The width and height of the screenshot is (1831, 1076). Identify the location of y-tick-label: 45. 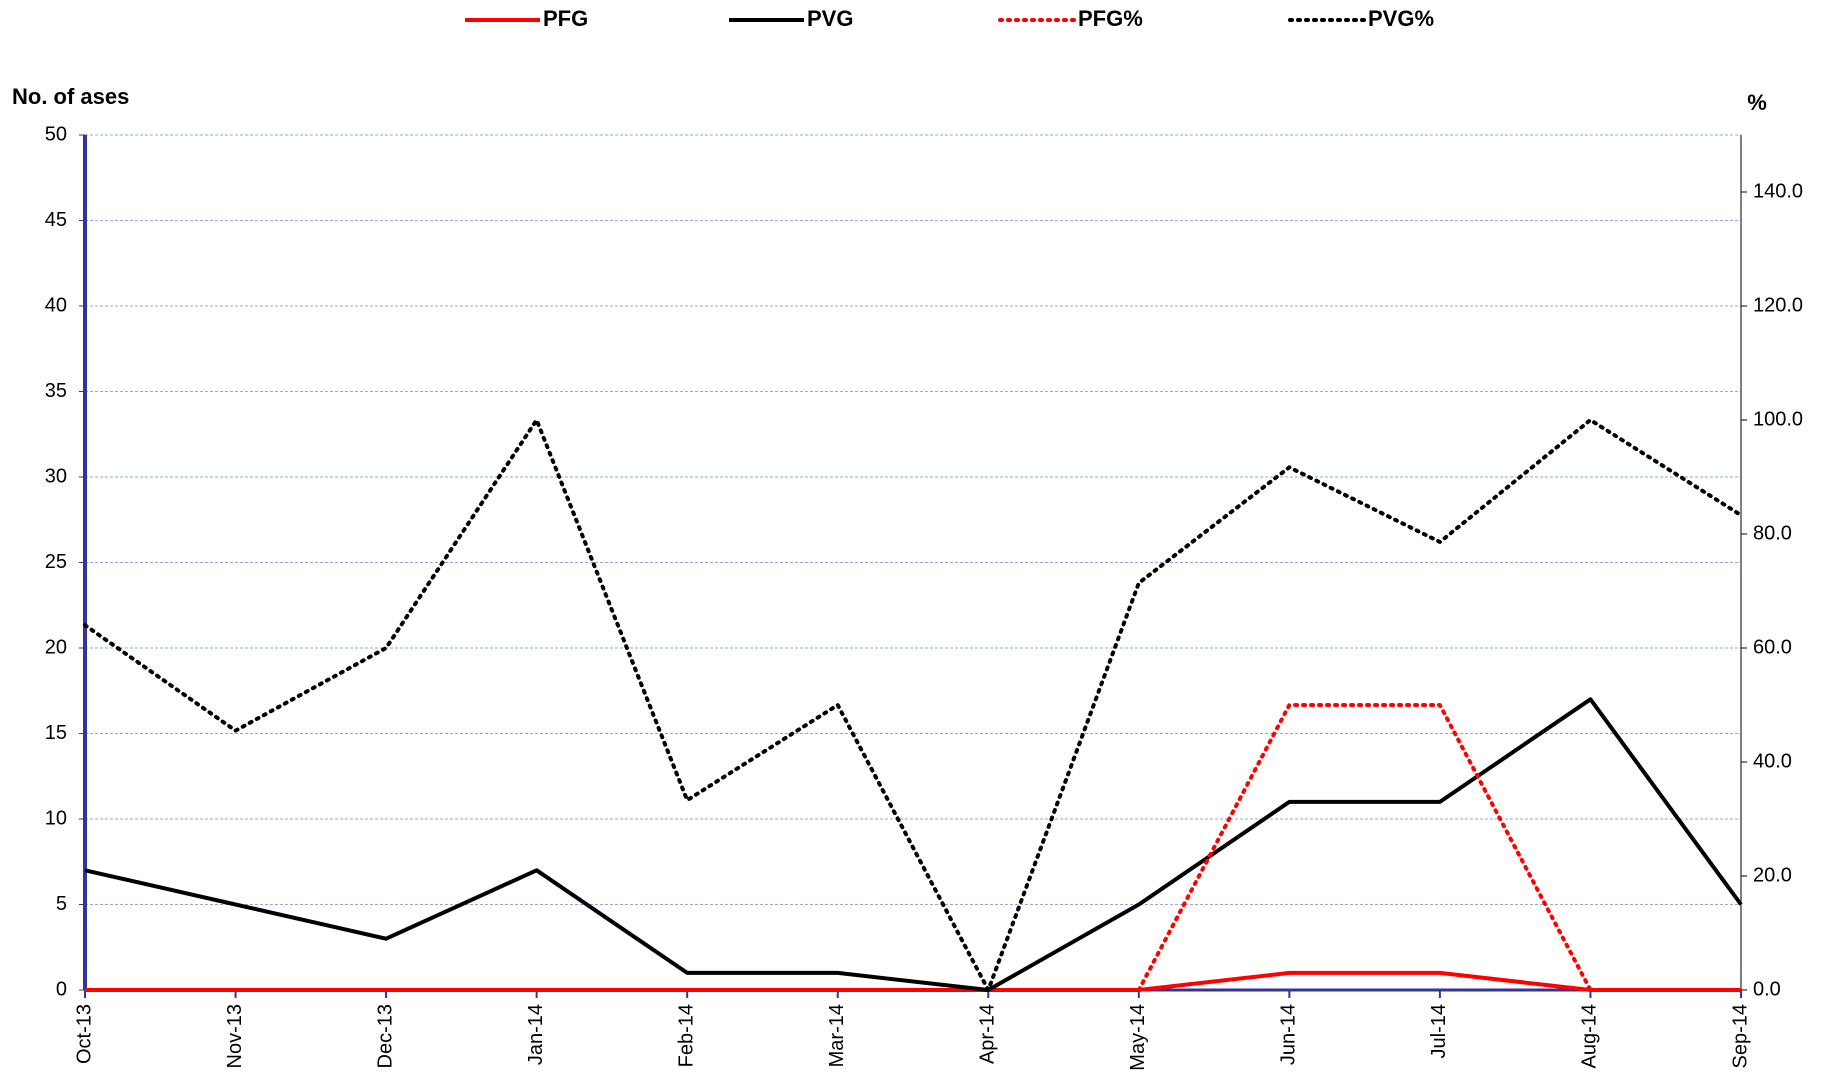
(56, 220).